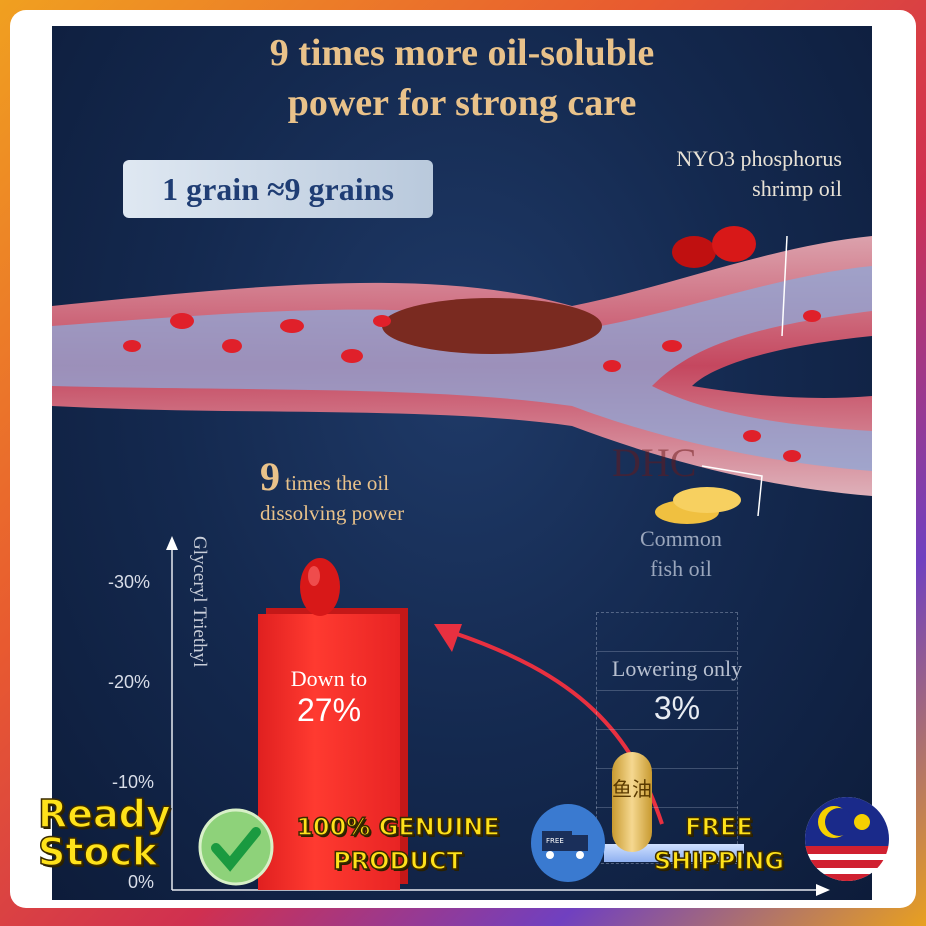  What do you see at coordinates (320, 587) in the screenshot?
I see `red-capsule-icon` at bounding box center [320, 587].